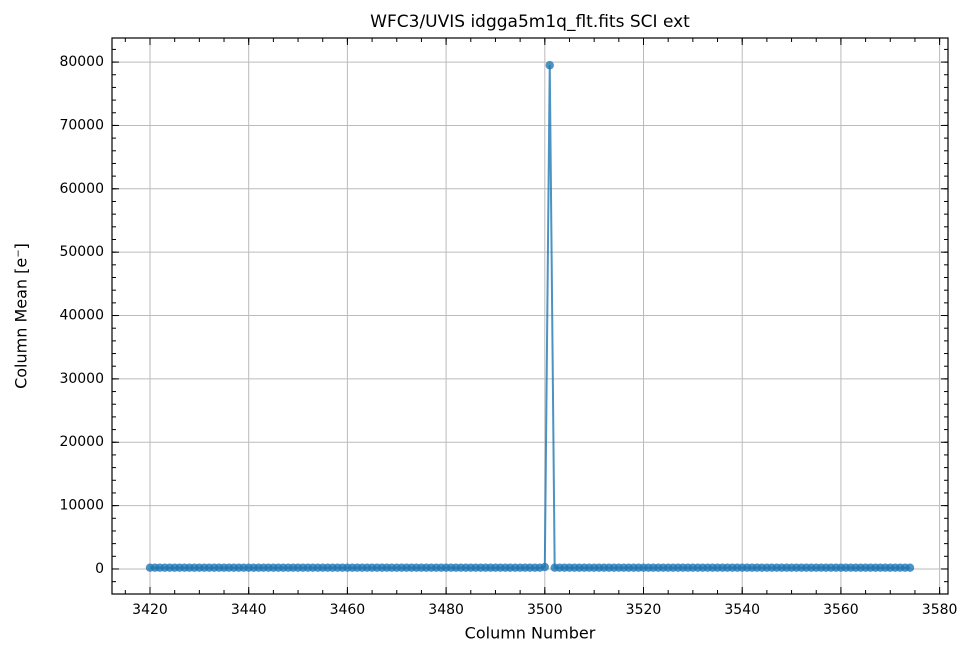  I want to click on x-tick-label: 3560, so click(841, 610).